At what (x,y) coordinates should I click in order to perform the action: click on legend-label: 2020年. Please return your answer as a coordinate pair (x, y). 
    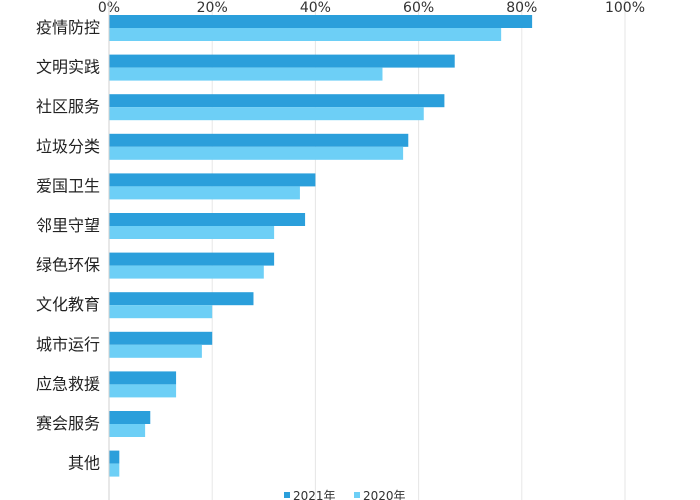
    Looking at the image, I should click on (384, 494).